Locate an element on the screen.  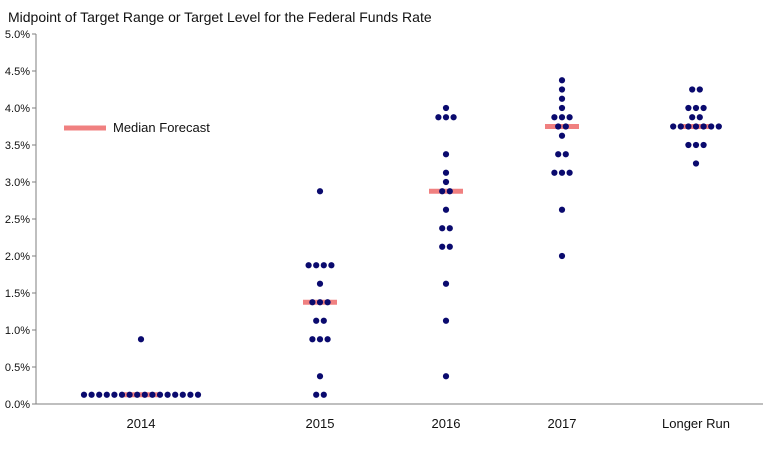
y-tick-label: 1.5% is located at coordinates (17, 294).